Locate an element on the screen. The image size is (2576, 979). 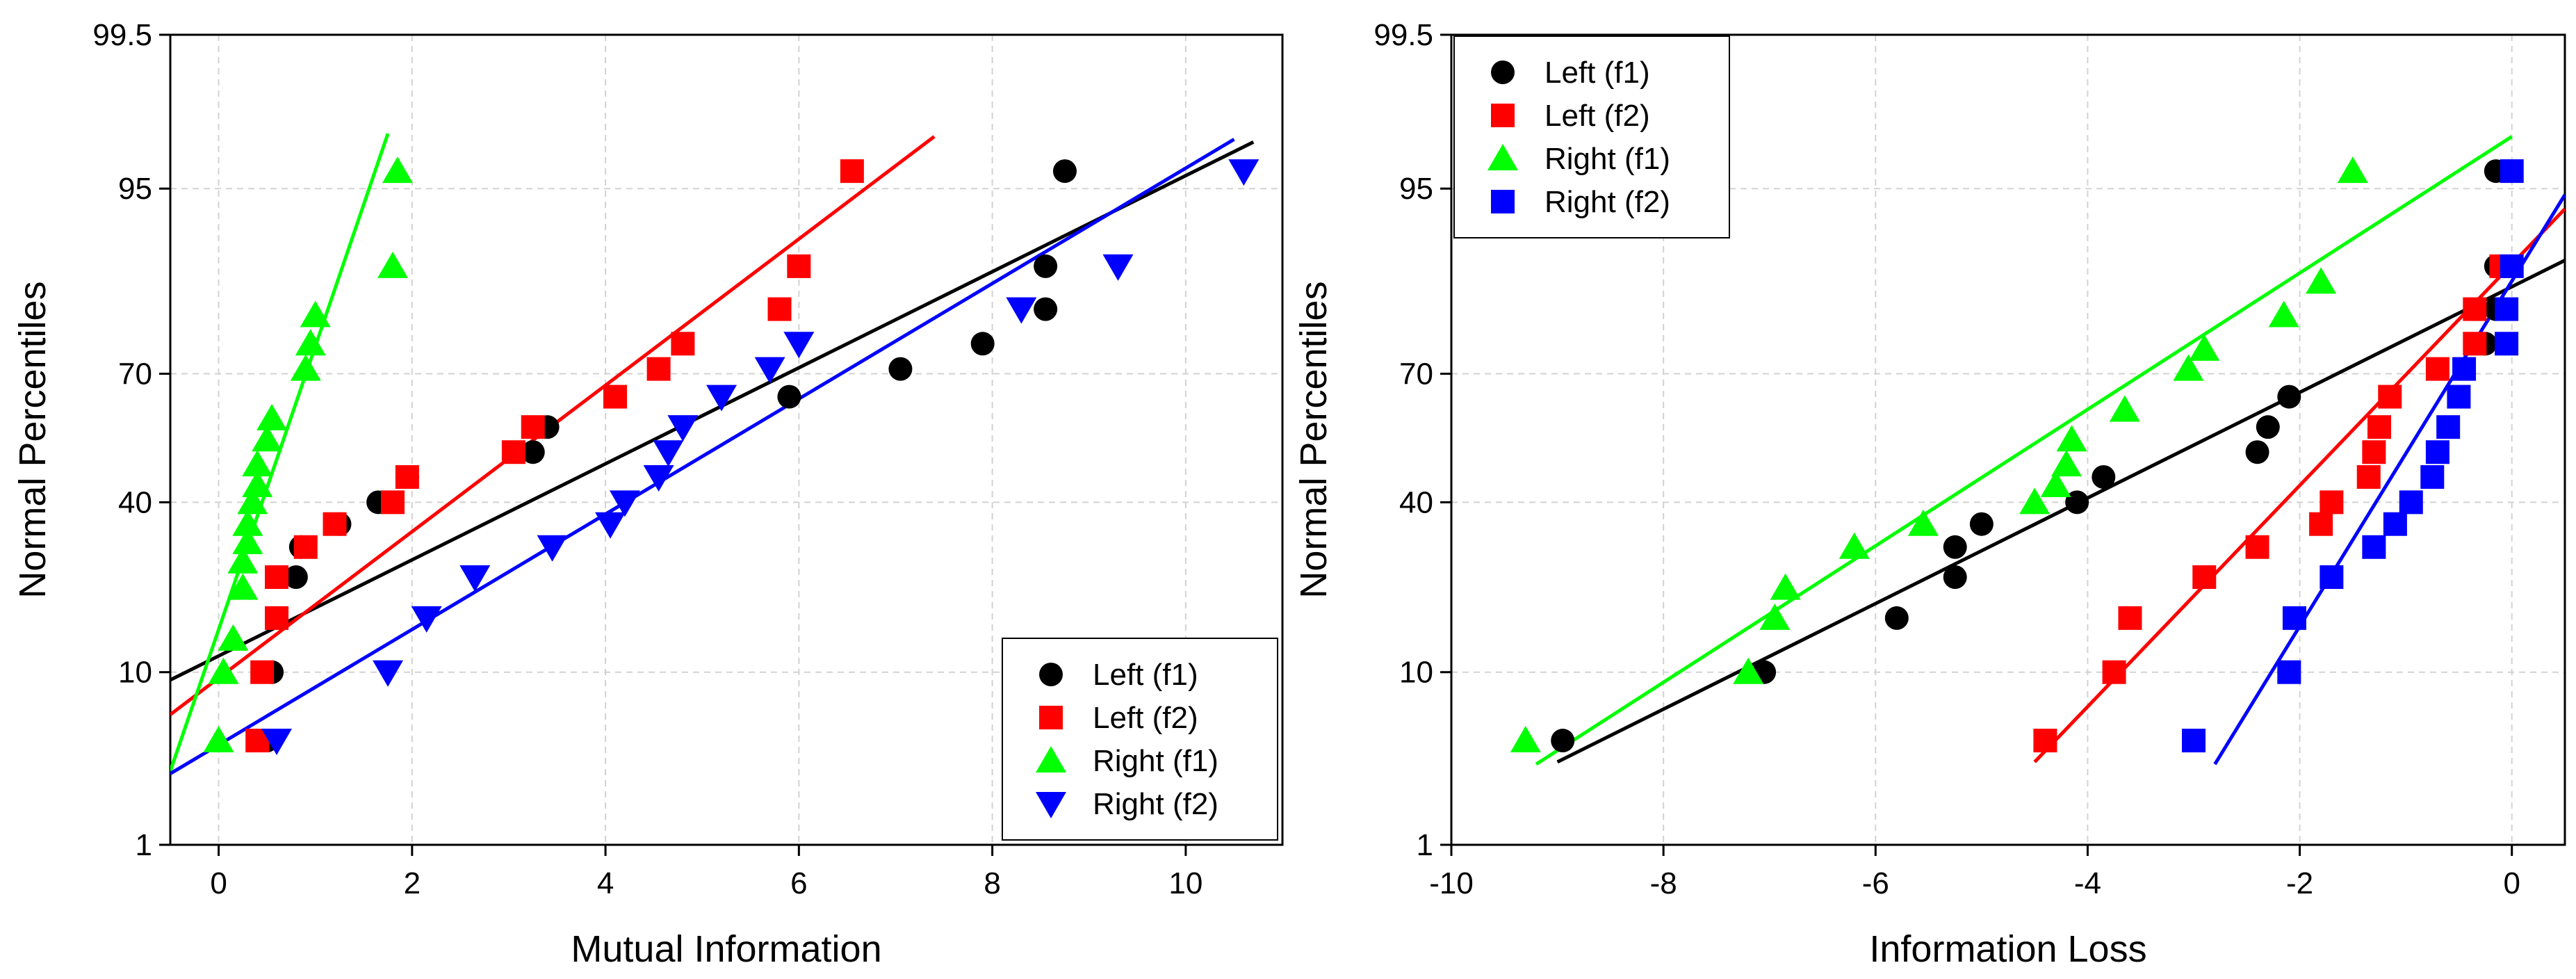
x-tick-label: -4 is located at coordinates (2087, 883).